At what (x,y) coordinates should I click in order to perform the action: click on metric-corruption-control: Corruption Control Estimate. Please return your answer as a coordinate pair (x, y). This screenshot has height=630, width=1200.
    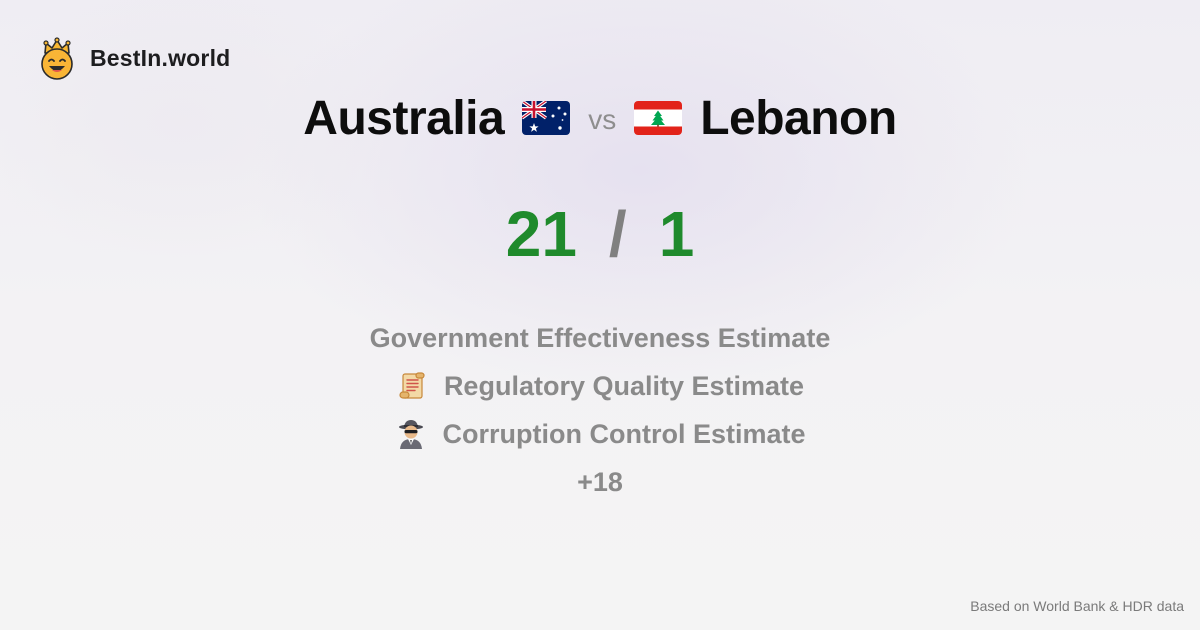
    Looking at the image, I should click on (600, 434).